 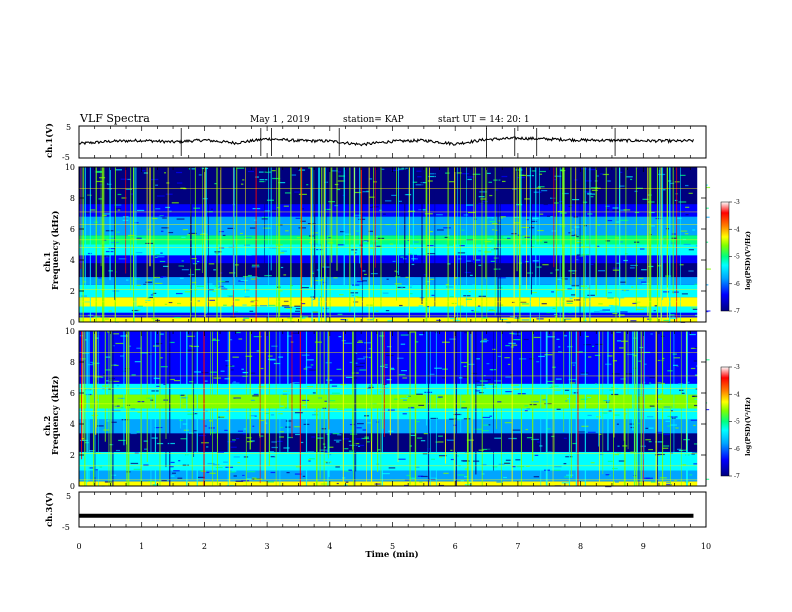 What do you see at coordinates (580, 546) in the screenshot?
I see `time-axis-tick-label: 8` at bounding box center [580, 546].